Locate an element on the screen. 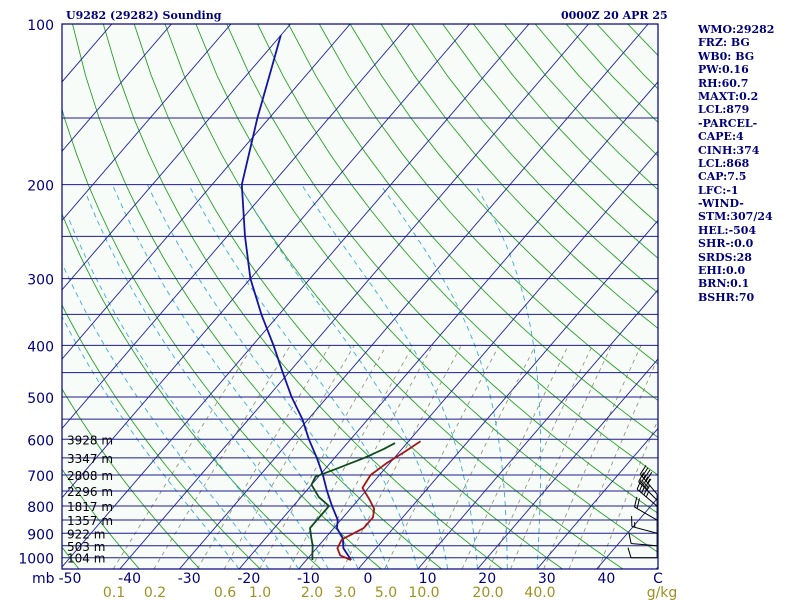 Image resolution: width=800 pixels, height=600 pixels. sounding-index: EHI:0.0 is located at coordinates (722, 271).